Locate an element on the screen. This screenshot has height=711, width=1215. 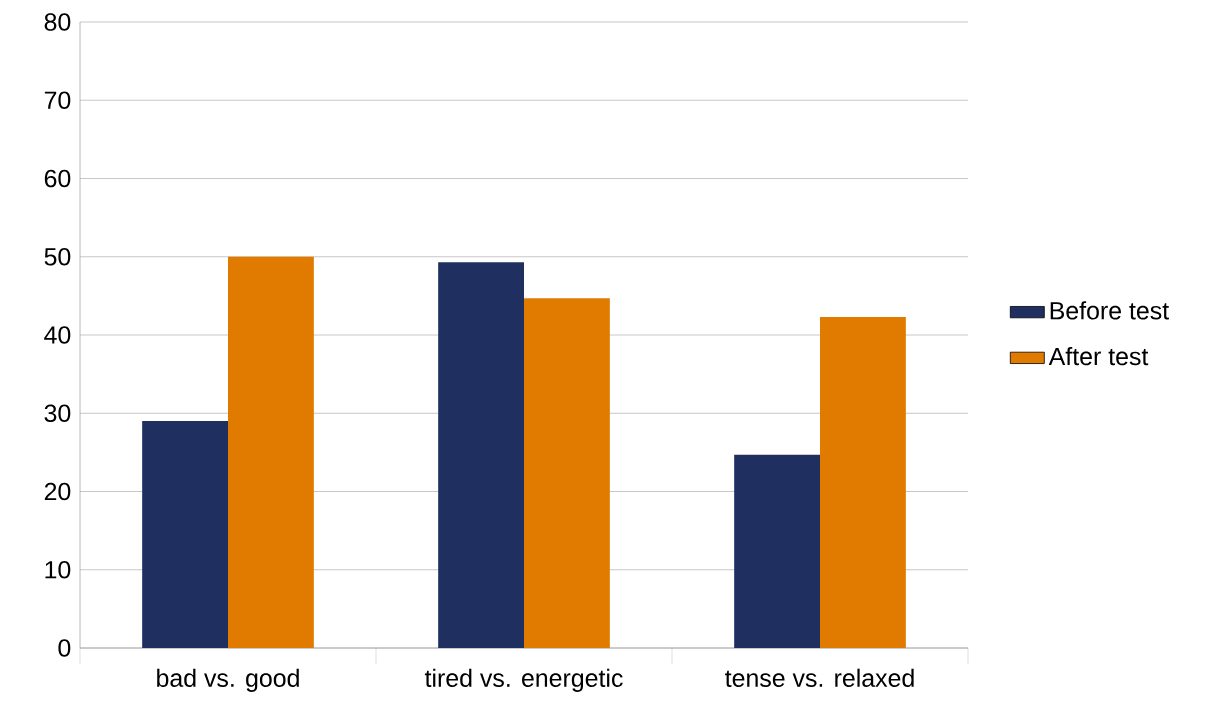
x-tick-label: tense vs. relaxed is located at coordinates (819, 677).